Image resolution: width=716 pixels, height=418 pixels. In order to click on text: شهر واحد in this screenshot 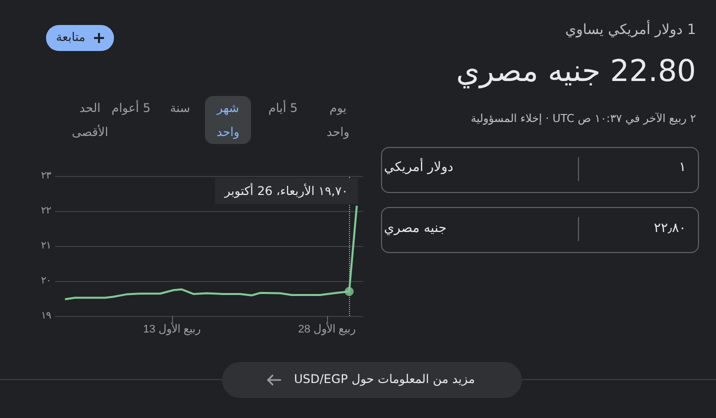, I will do `click(228, 120)`.